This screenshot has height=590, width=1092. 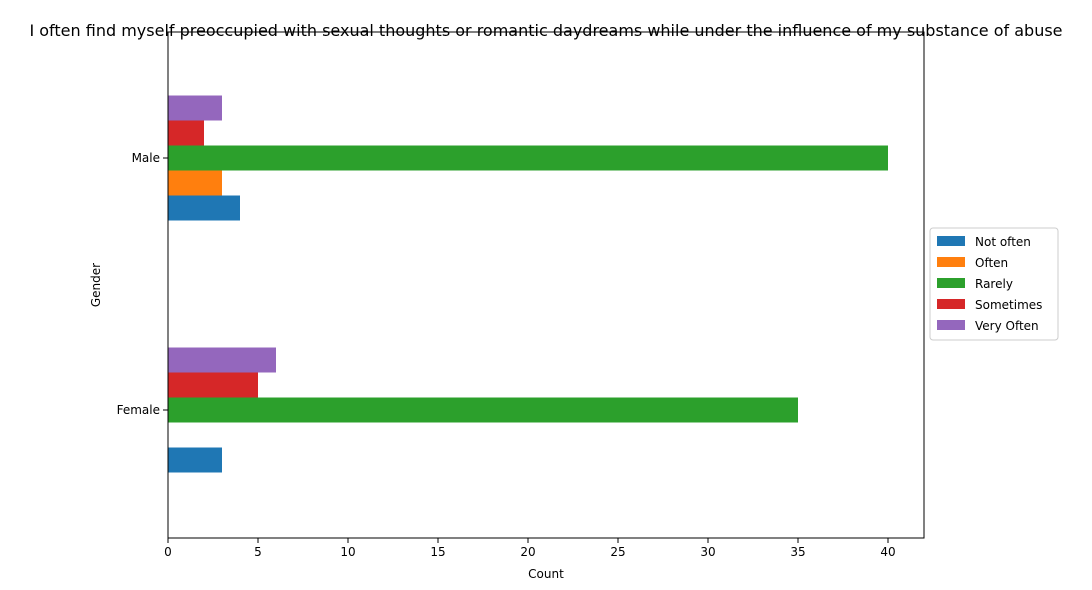 I want to click on bar-male-very-often, so click(x=195, y=108).